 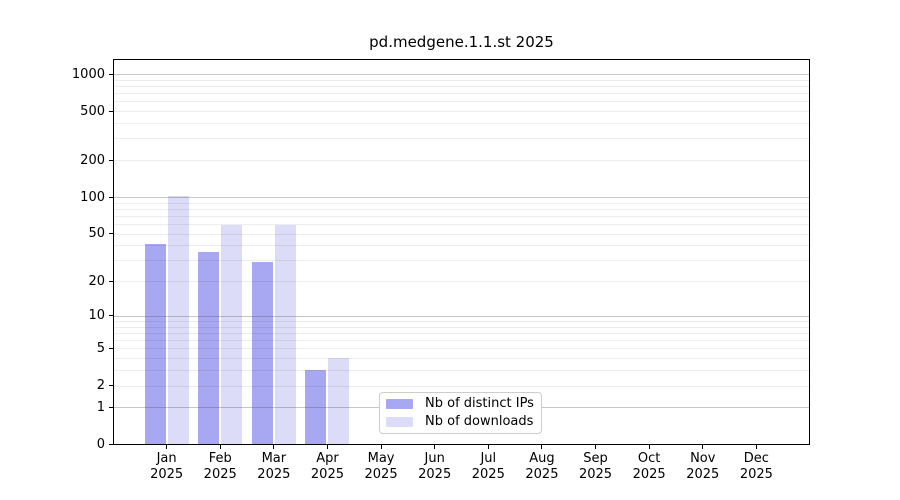 I want to click on bar-nb-of-distinct-ips-apr, so click(x=316, y=406).